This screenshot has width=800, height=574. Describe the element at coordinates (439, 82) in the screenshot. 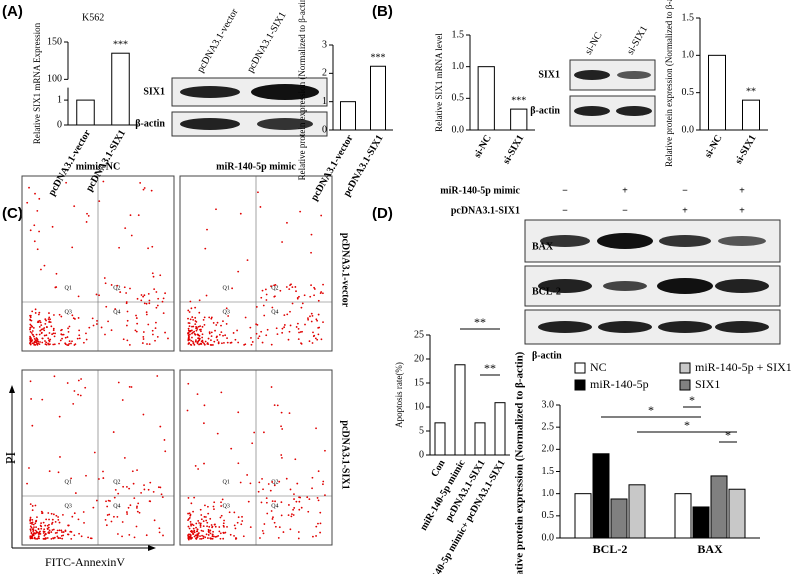

I see `y-axis-label: Relative SIX1 mRNA level` at that location.